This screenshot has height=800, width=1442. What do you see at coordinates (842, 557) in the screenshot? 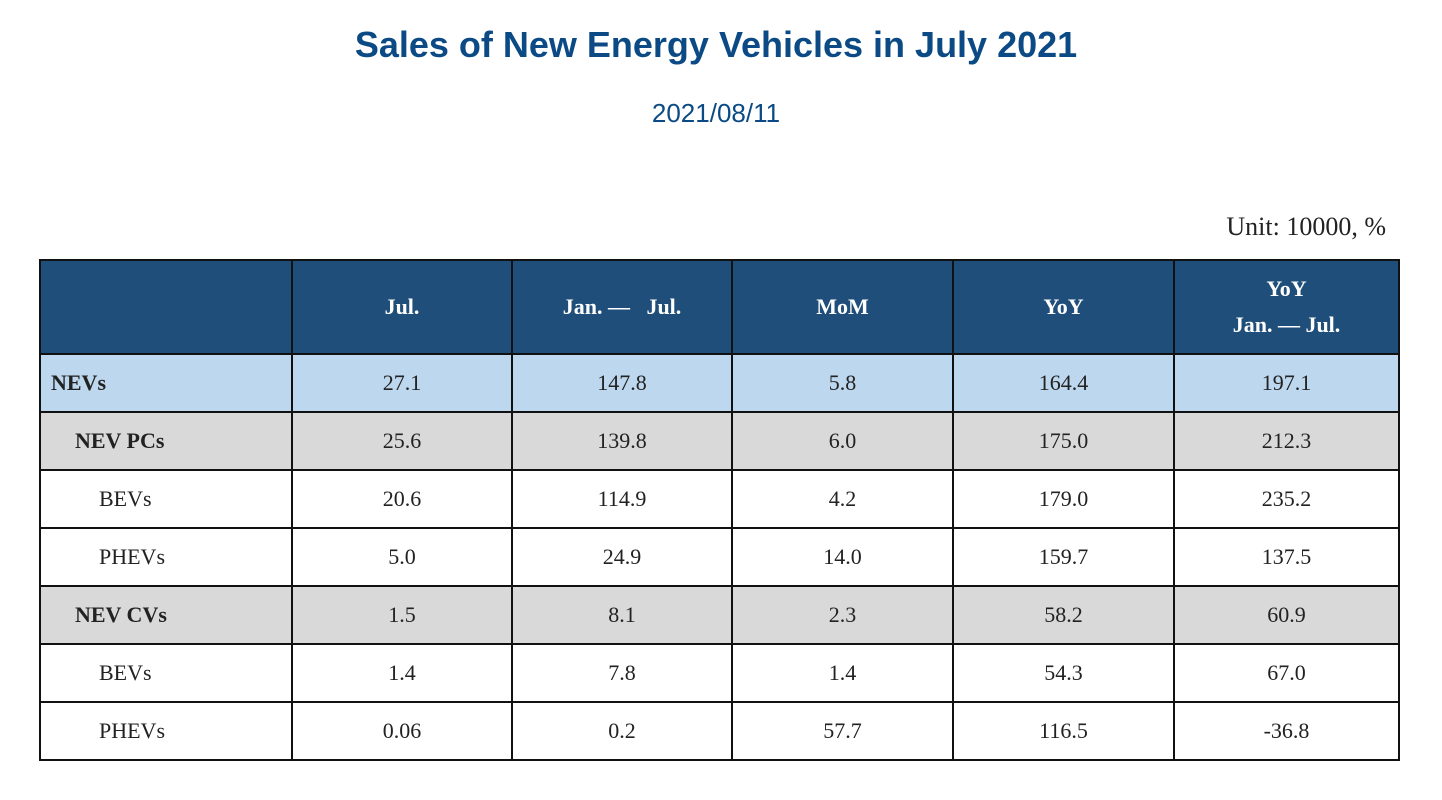
I see `table-cell: 14.0` at bounding box center [842, 557].